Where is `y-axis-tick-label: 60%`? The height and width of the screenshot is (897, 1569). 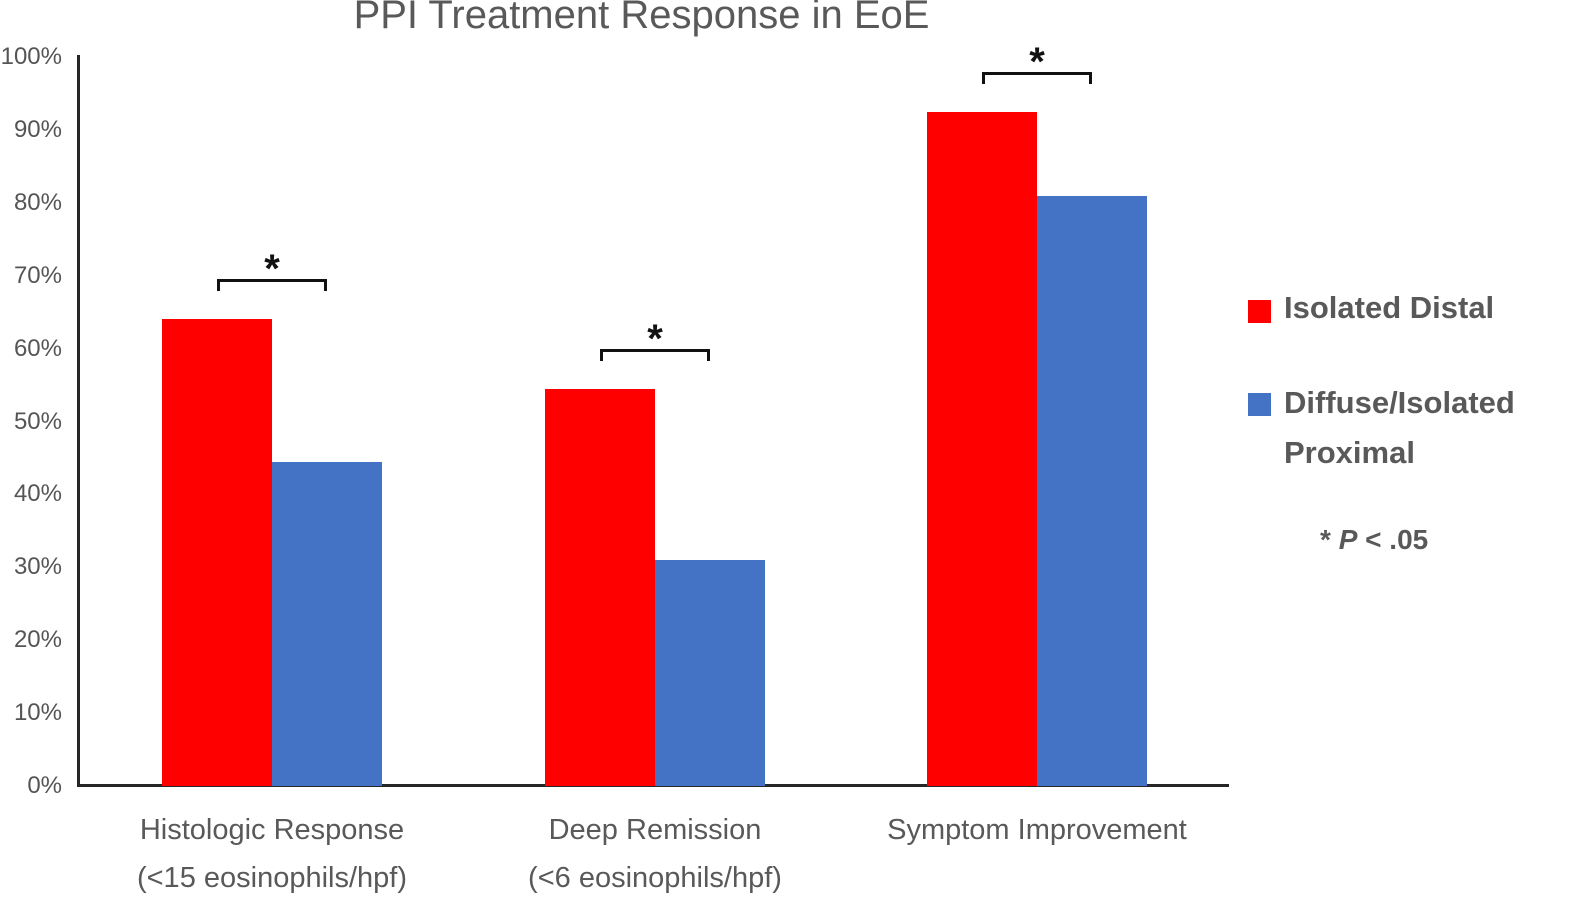
y-axis-tick-label: 60% is located at coordinates (37, 348).